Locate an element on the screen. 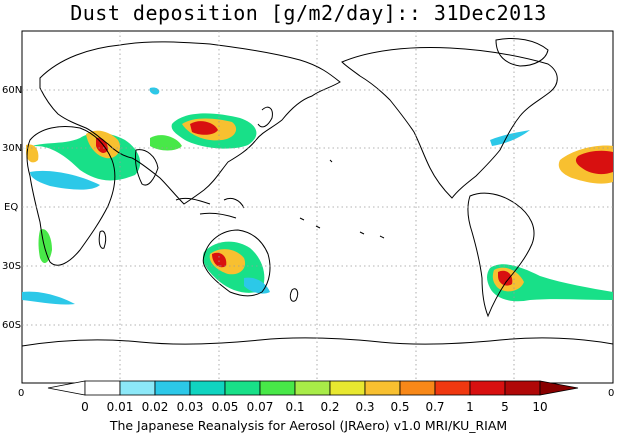 Image resolution: width=617 pixels, height=438 pixels. lon-label-right: 0 is located at coordinates (611, 393).